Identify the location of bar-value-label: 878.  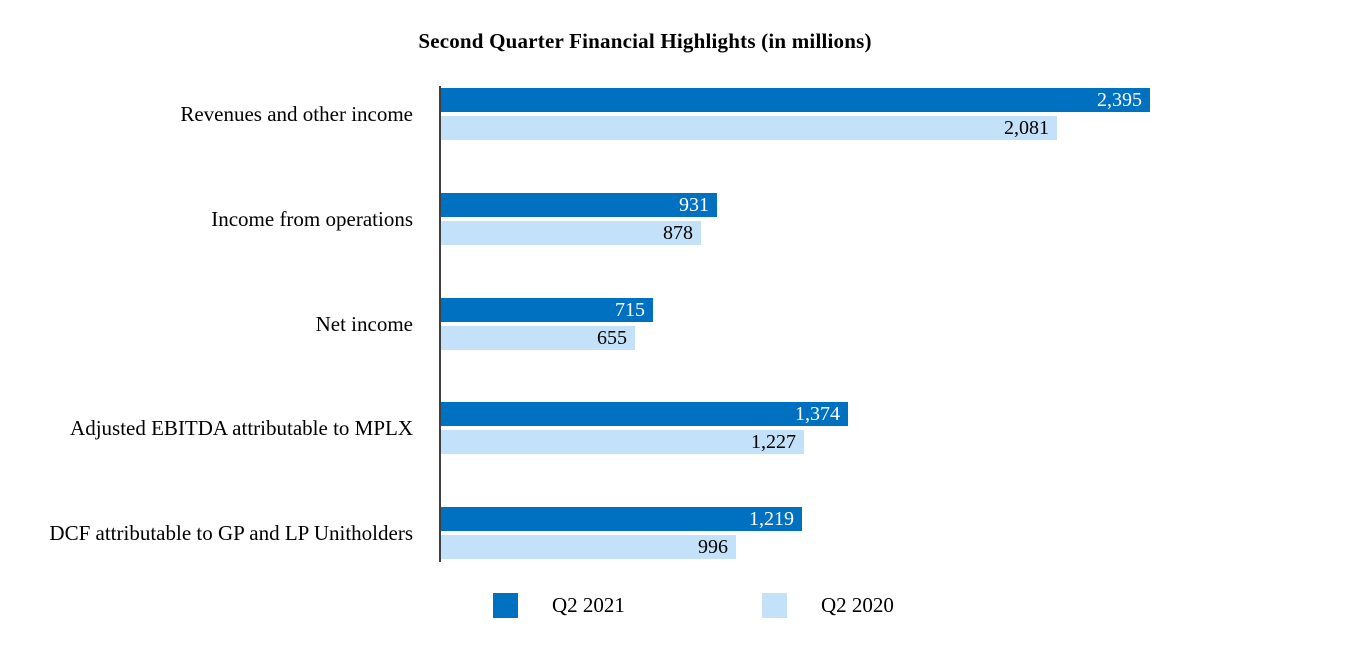
(678, 233).